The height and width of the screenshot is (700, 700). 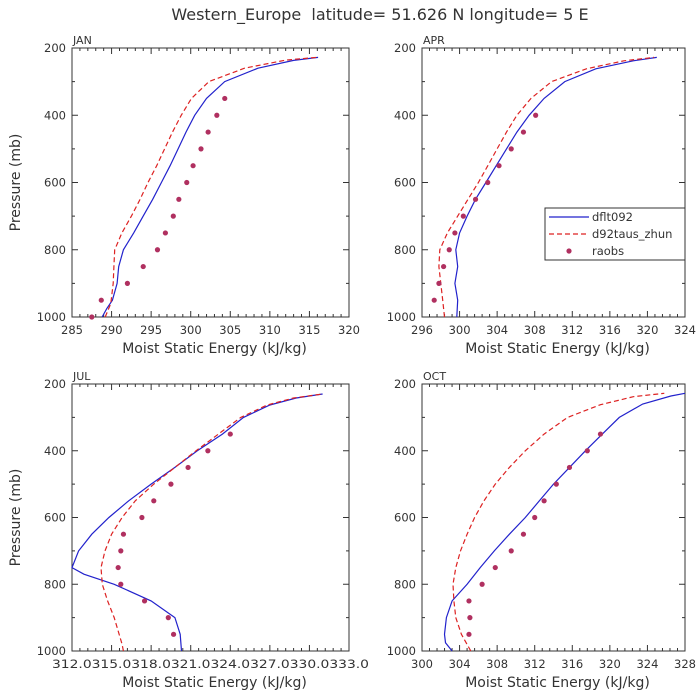 What do you see at coordinates (210, 664) in the screenshot?
I see `x-tick-labels: 312.0315.0318.0321.0324.0327.0330.0333.0` at bounding box center [210, 664].